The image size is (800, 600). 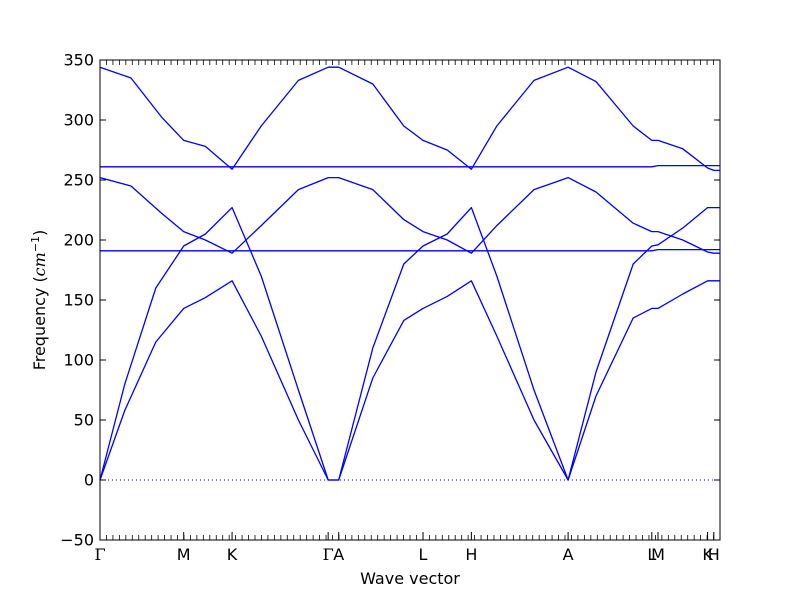 What do you see at coordinates (78, 360) in the screenshot?
I see `y-tick-label: 100` at bounding box center [78, 360].